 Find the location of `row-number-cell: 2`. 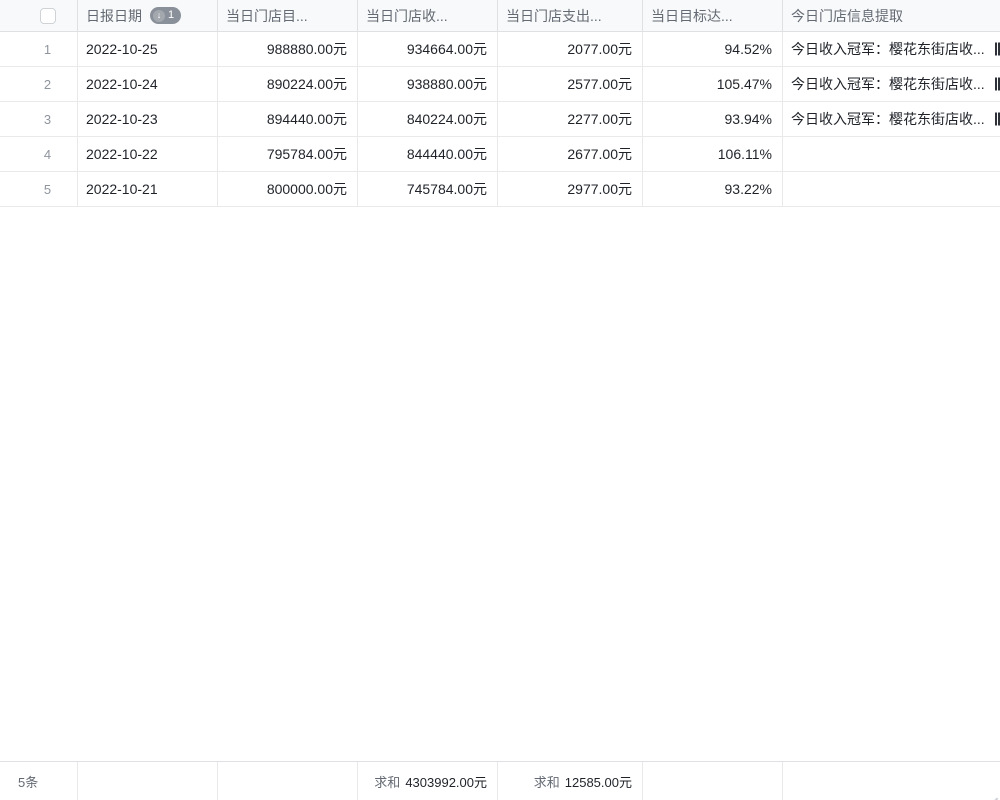

row-number-cell: 2 is located at coordinates (39, 84).